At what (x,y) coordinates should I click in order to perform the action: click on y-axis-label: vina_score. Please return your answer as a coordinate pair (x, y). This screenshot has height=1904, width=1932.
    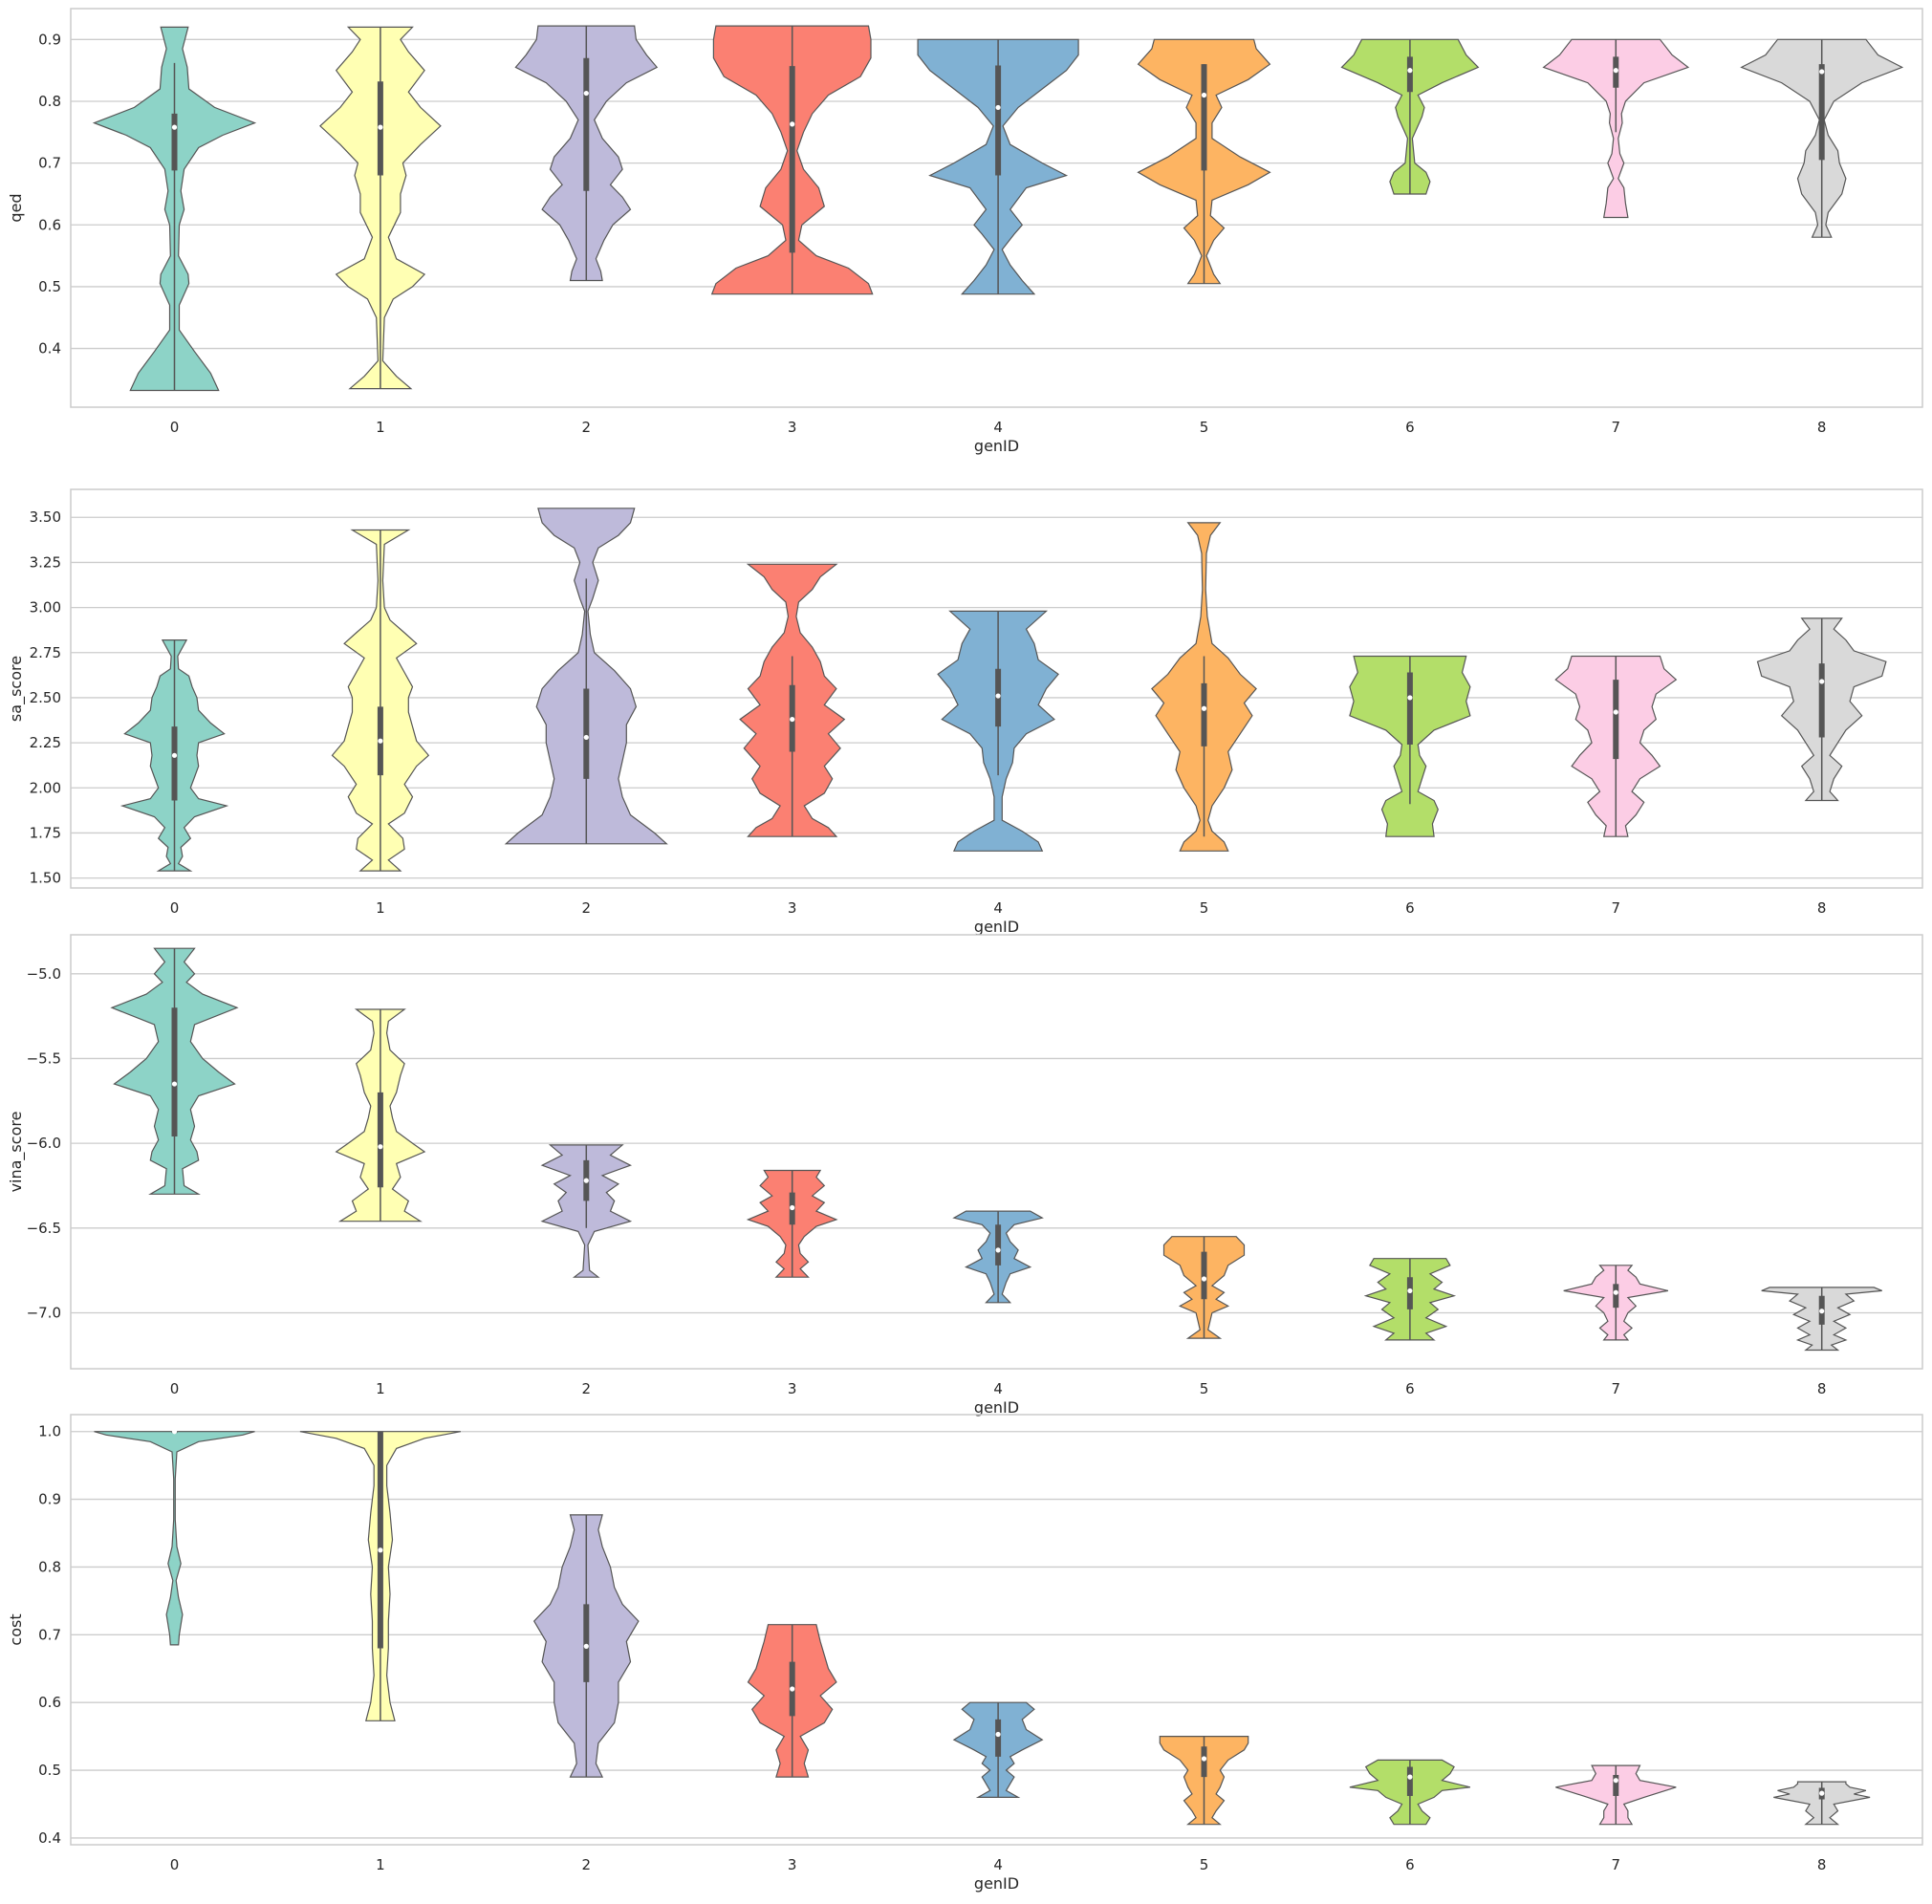
    Looking at the image, I should click on (16, 1152).